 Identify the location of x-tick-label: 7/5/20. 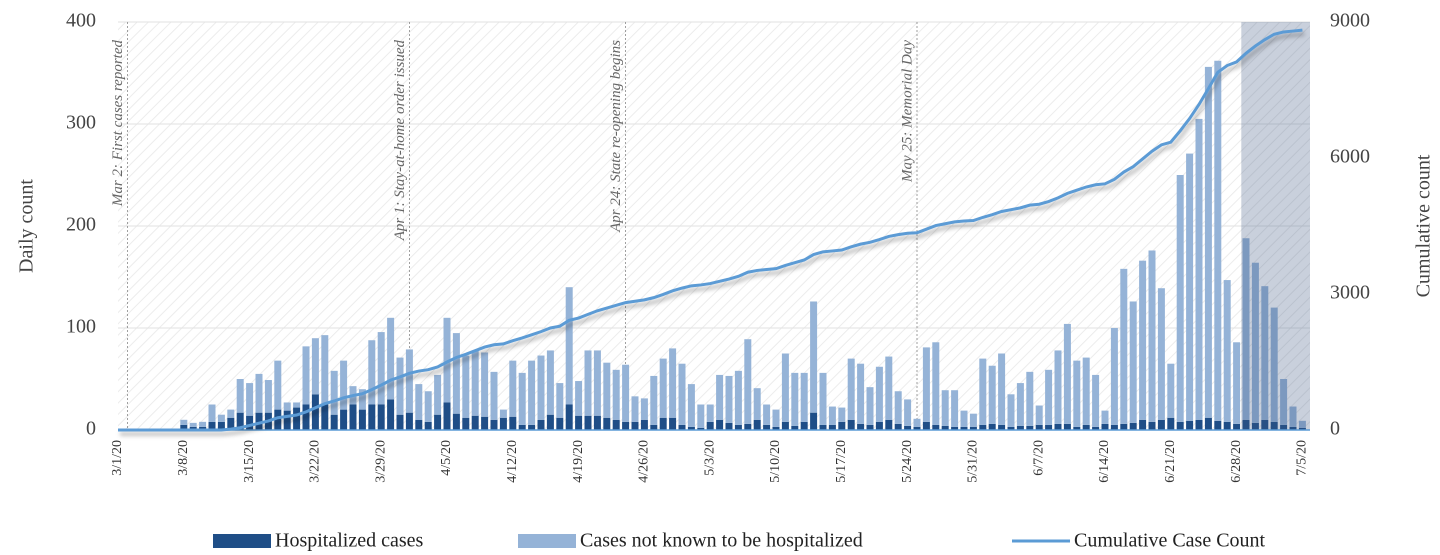
(1302, 458).